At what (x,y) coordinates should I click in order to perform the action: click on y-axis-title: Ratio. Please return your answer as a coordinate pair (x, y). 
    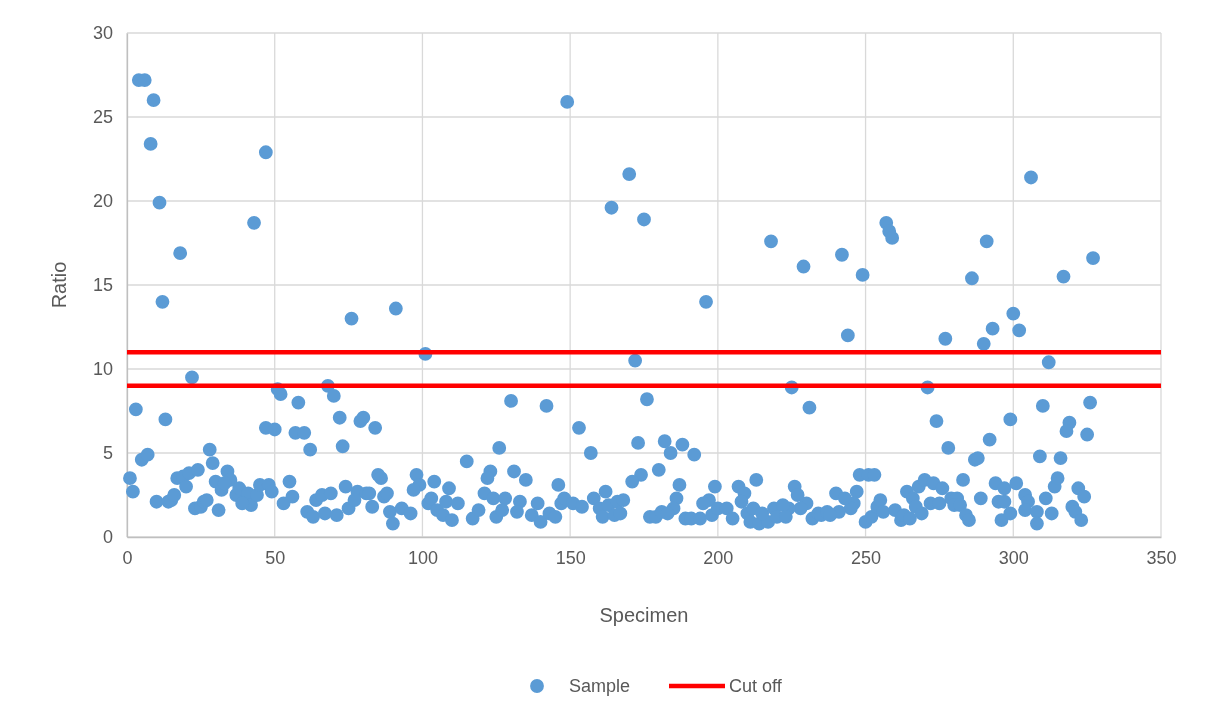
    Looking at the image, I should click on (59, 285).